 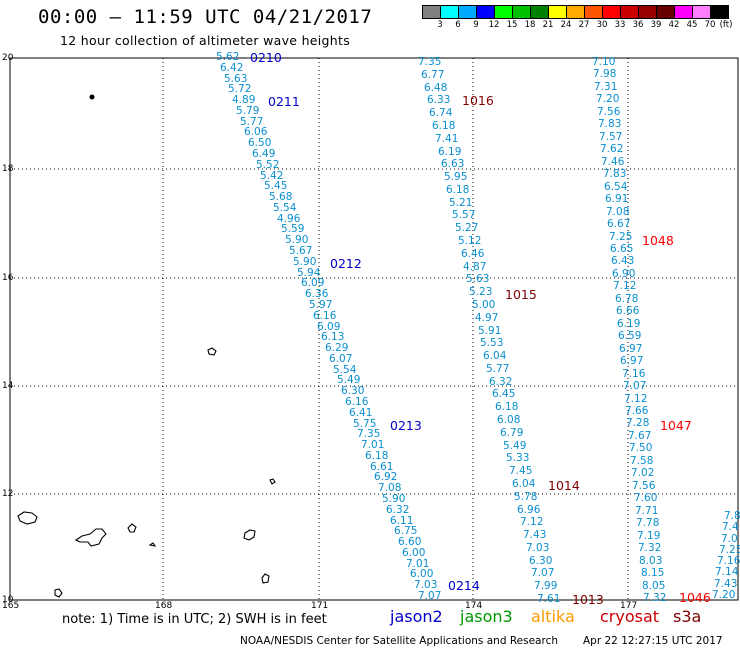 What do you see at coordinates (321, 305) in the screenshot?
I see `wave-height-value: 5.97` at bounding box center [321, 305].